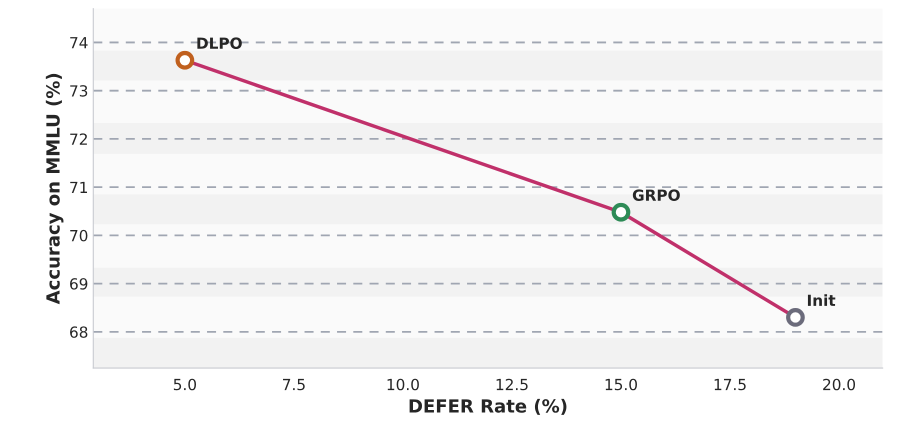  I want to click on y-tick-label: 74, so click(79, 42).